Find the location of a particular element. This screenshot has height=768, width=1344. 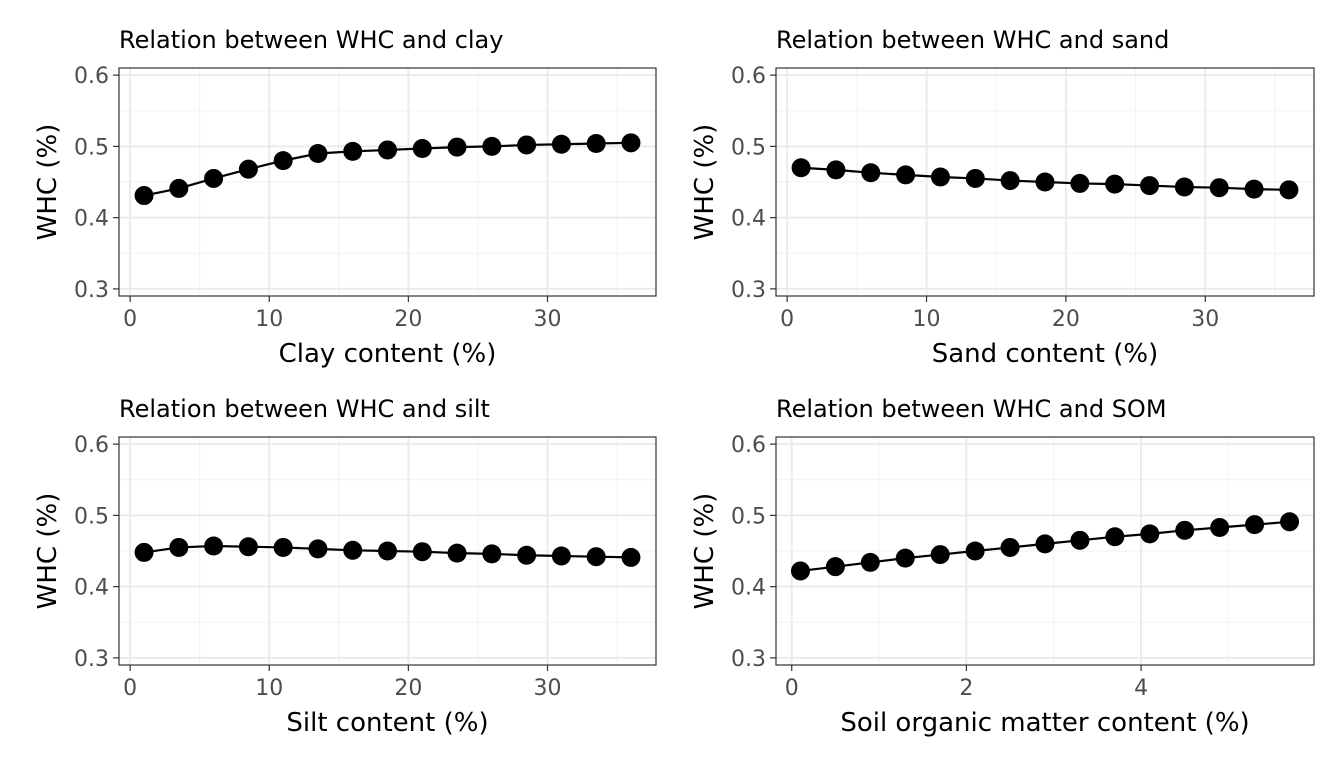

panel-title: Relation between WHC and sand is located at coordinates (972, 40).